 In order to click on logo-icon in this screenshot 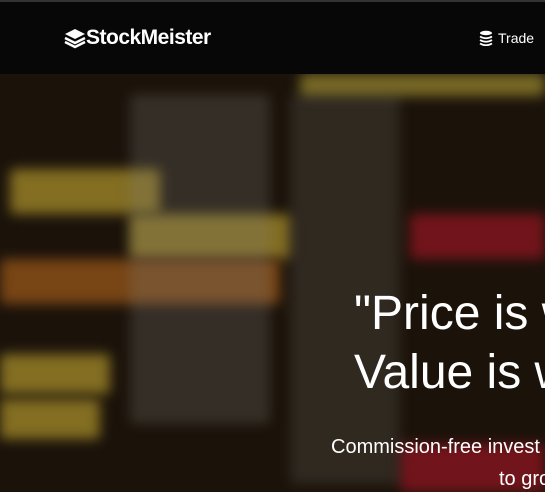, I will do `click(75, 39)`.